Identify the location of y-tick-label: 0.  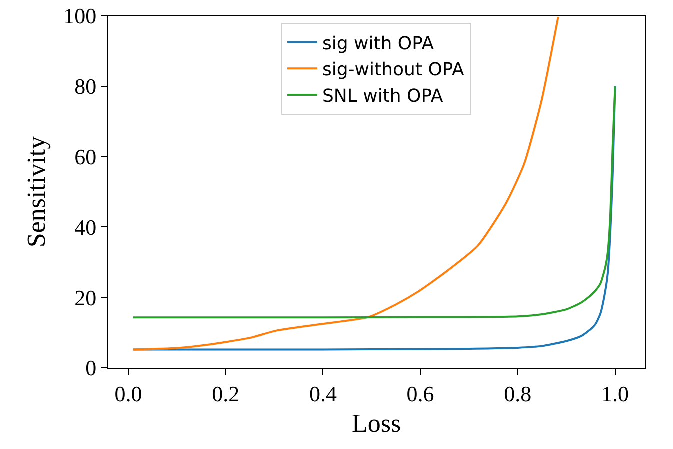
(91, 368).